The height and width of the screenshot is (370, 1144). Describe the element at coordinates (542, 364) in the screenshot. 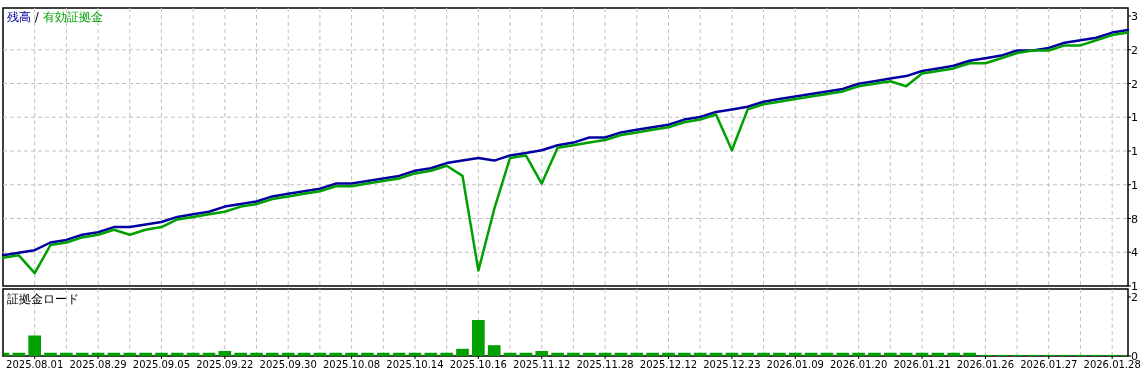

I see `x-tick-label: 2025.11.12` at that location.